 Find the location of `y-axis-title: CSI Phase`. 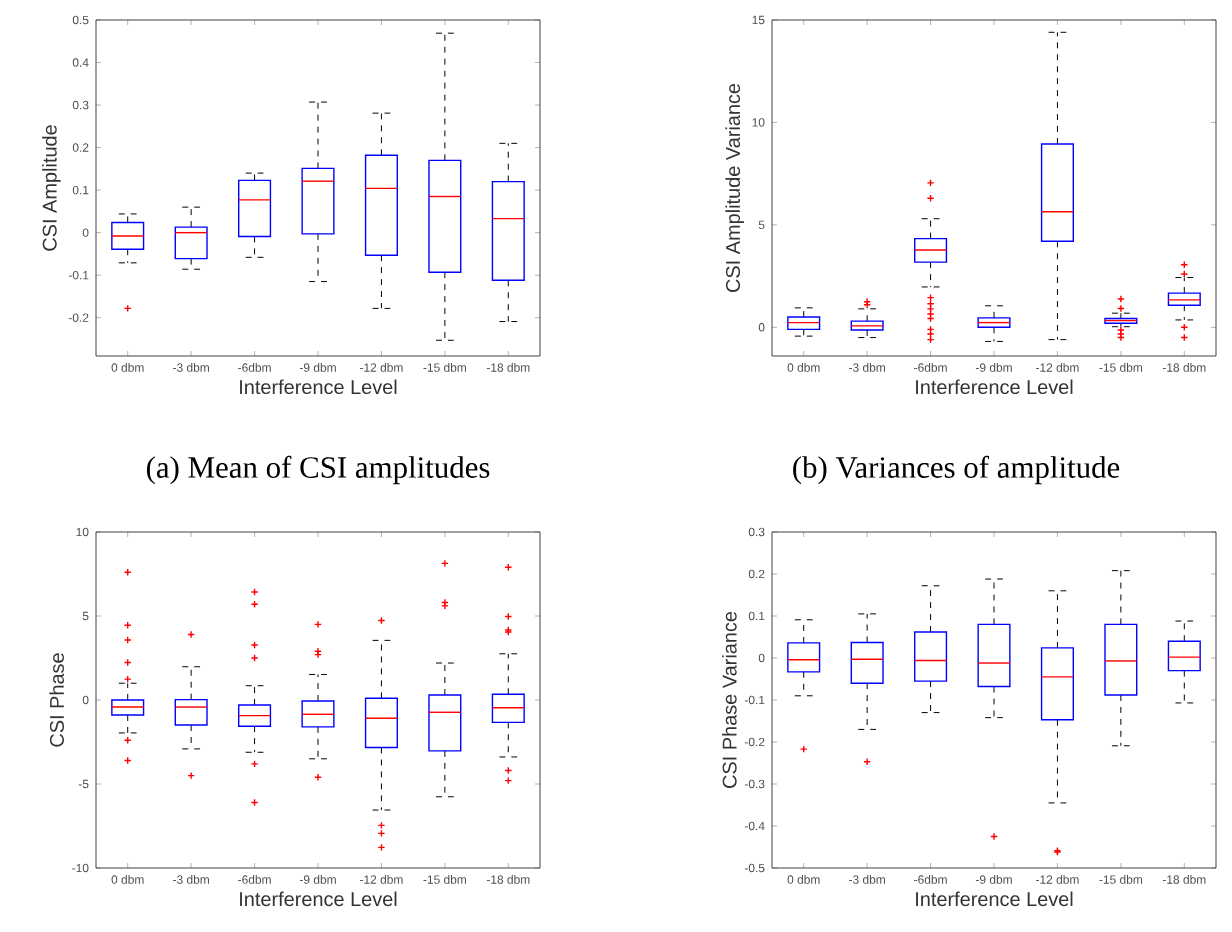

y-axis-title: CSI Phase is located at coordinates (56, 700).